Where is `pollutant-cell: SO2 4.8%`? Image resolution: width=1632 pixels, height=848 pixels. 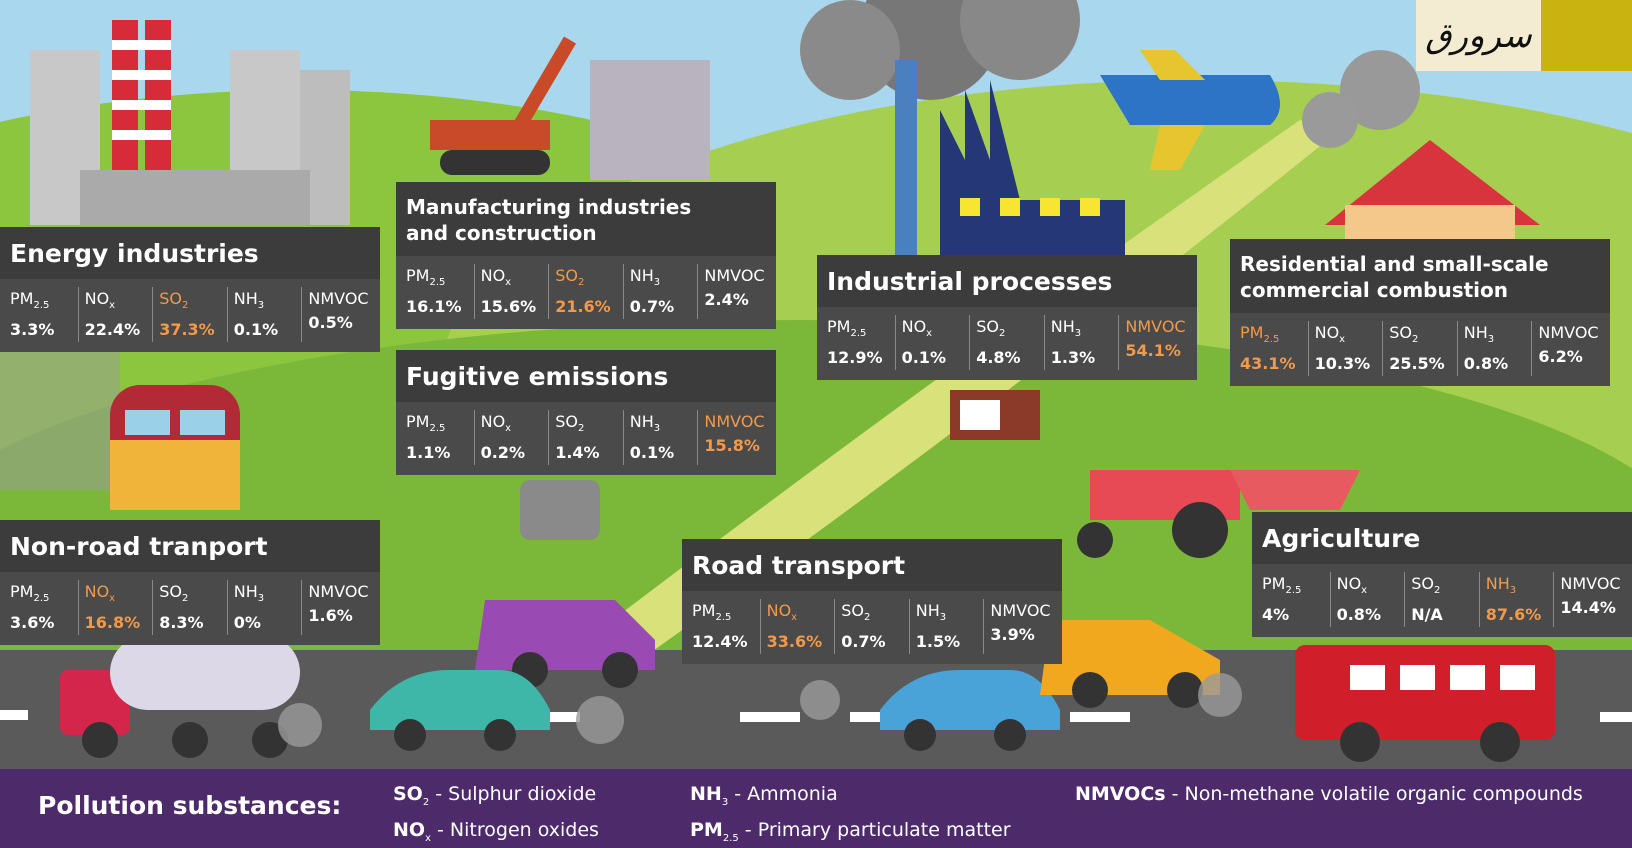
pollutant-cell: SO2 4.8% is located at coordinates (1006, 343).